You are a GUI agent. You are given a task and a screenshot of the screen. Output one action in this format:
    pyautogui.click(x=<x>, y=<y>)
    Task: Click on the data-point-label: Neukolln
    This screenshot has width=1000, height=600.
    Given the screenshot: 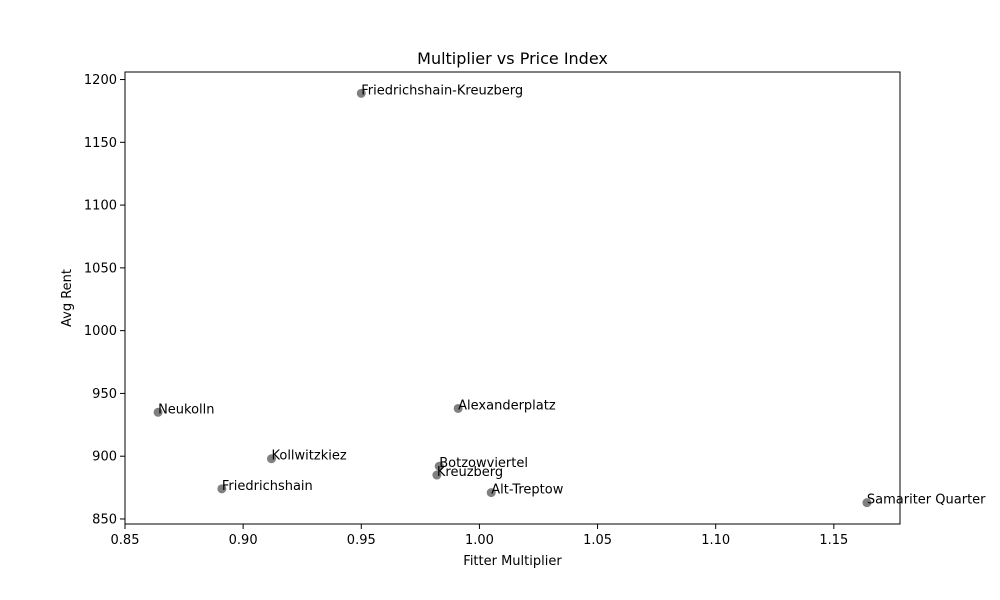 What is the action you would take?
    pyautogui.click(x=186, y=409)
    